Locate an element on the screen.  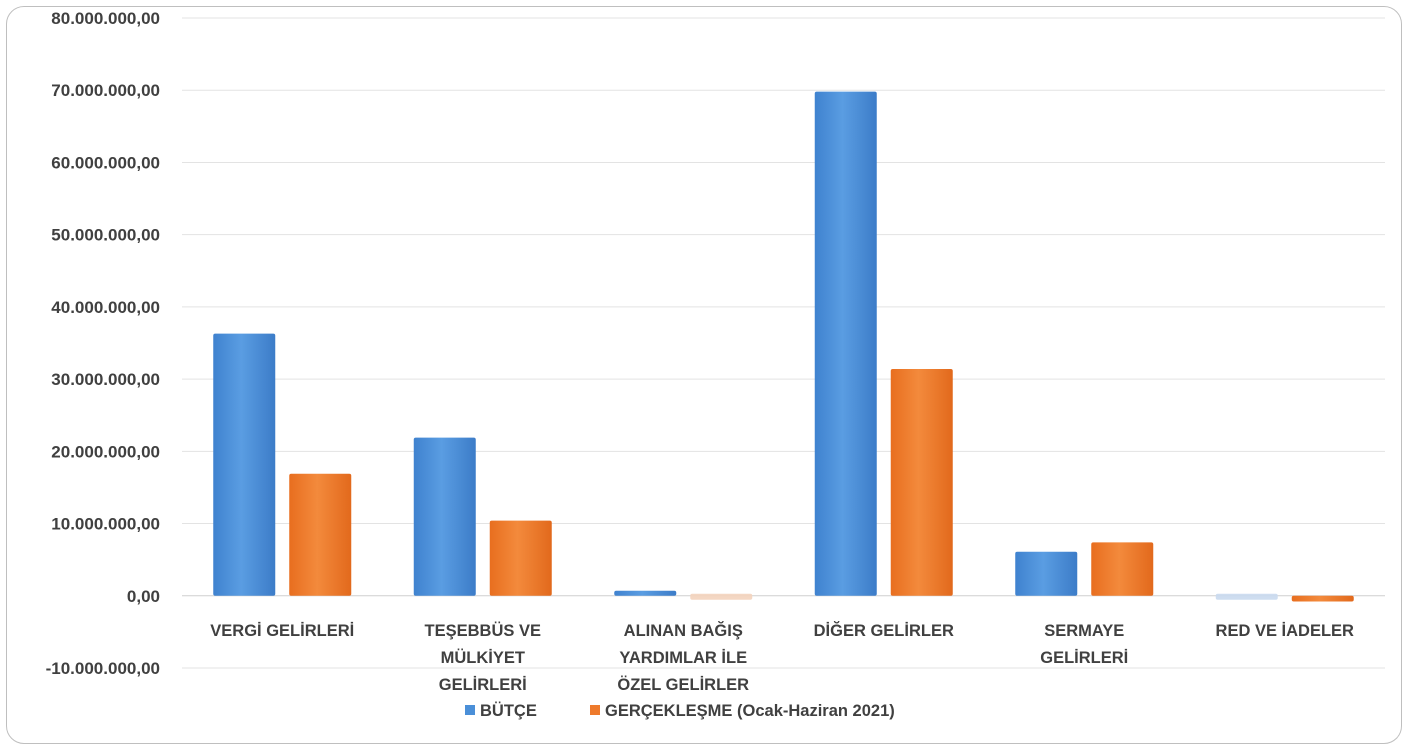
y-tick-label: 20.000.000,00 is located at coordinates (105, 451).